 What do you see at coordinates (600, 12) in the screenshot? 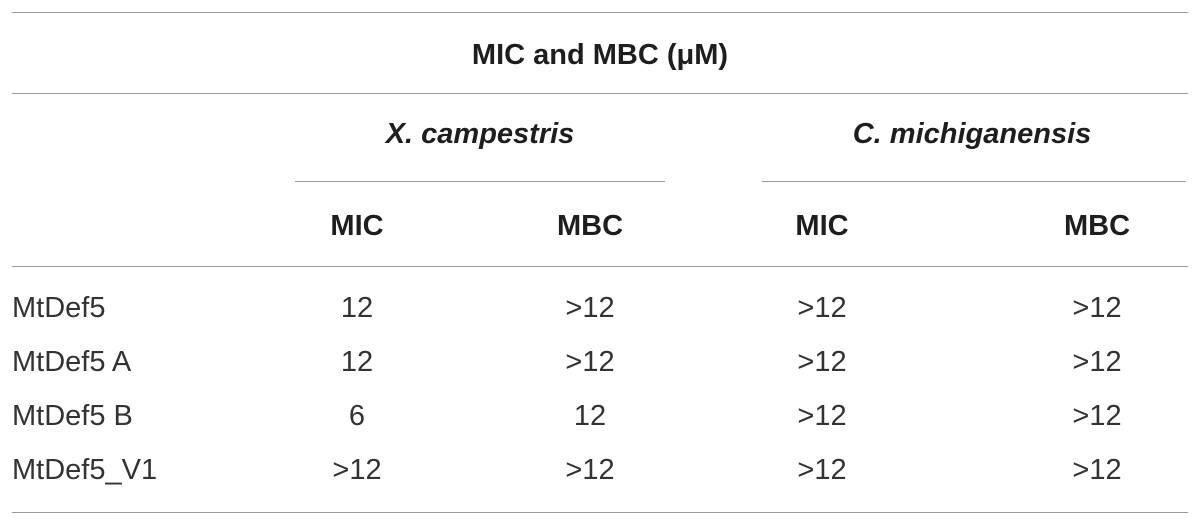
I see `top-rule` at bounding box center [600, 12].